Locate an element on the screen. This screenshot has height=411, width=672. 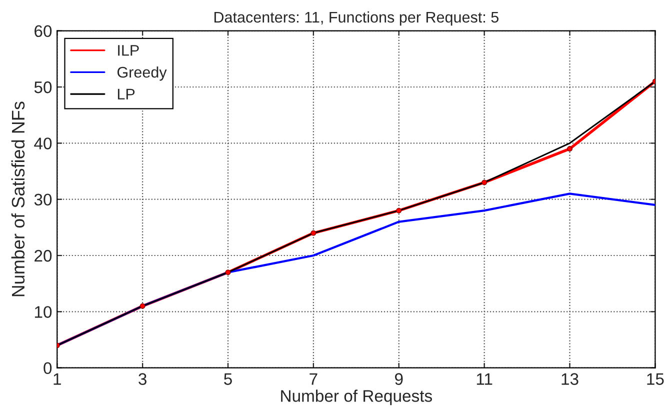
x-tick-label: 15 is located at coordinates (655, 379).